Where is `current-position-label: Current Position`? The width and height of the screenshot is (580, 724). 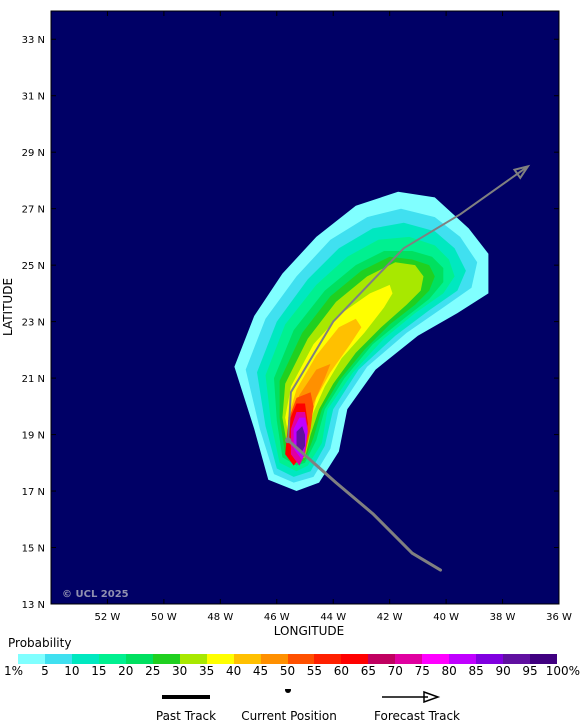 current-position-label: Current Position is located at coordinates (289, 716).